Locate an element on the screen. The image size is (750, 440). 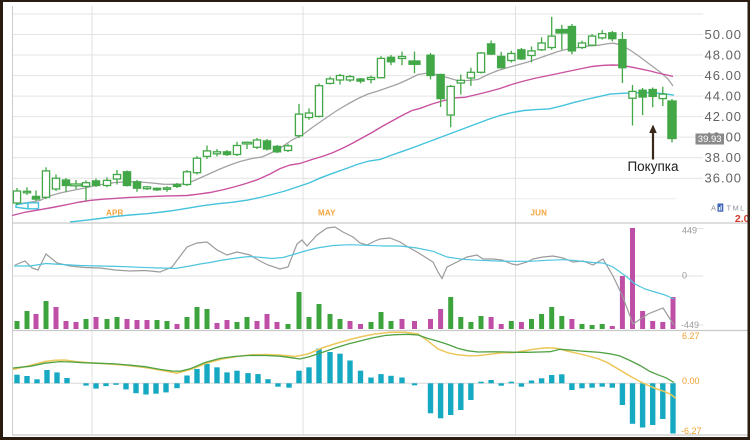
svg-text: 2.0 is located at coordinates (742, 219).